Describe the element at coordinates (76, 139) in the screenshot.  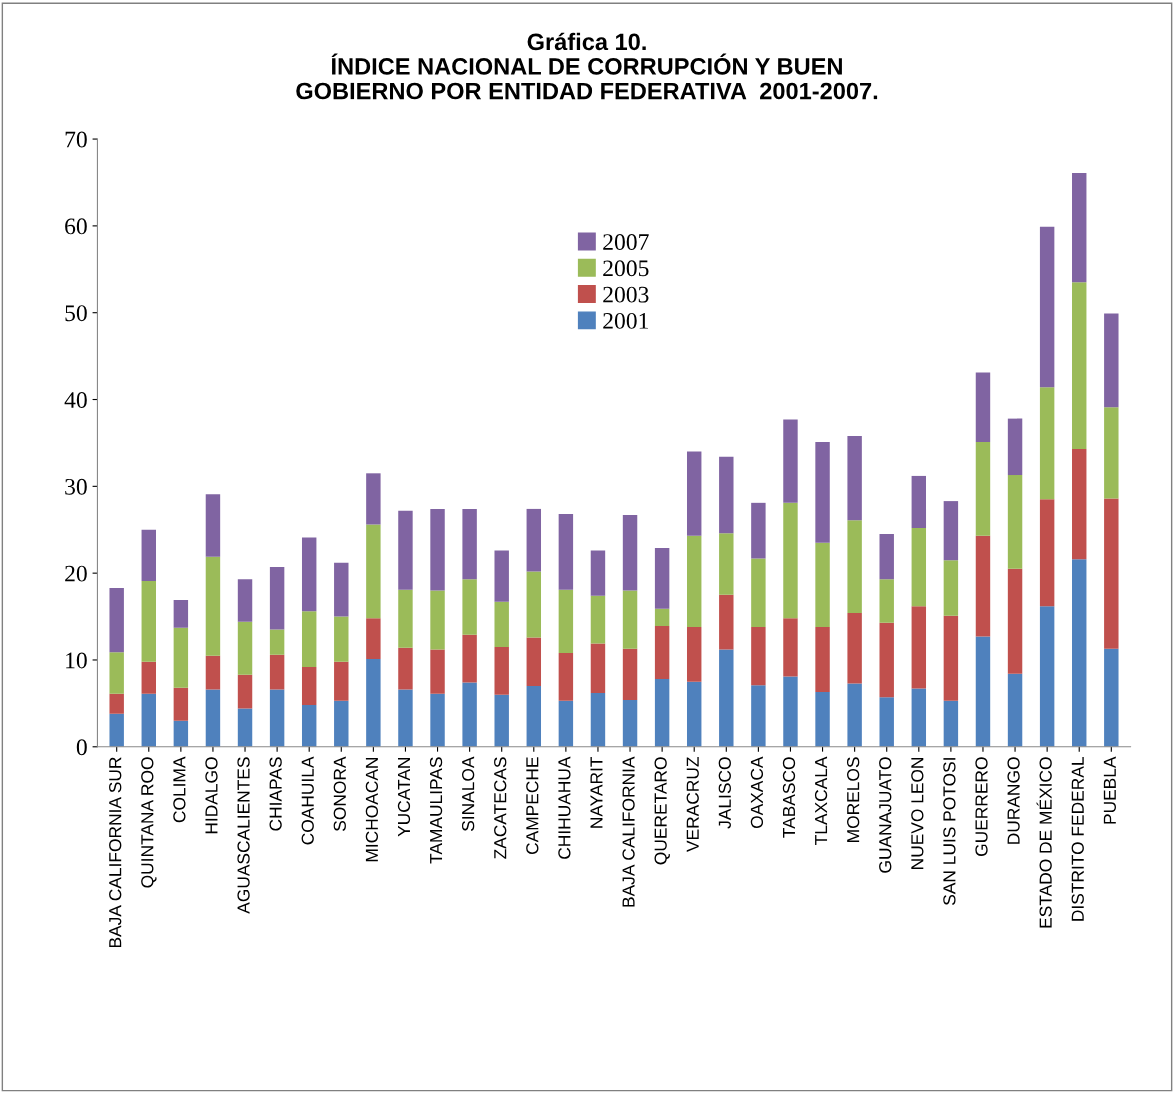
I see `y-tick-label: 70` at that location.